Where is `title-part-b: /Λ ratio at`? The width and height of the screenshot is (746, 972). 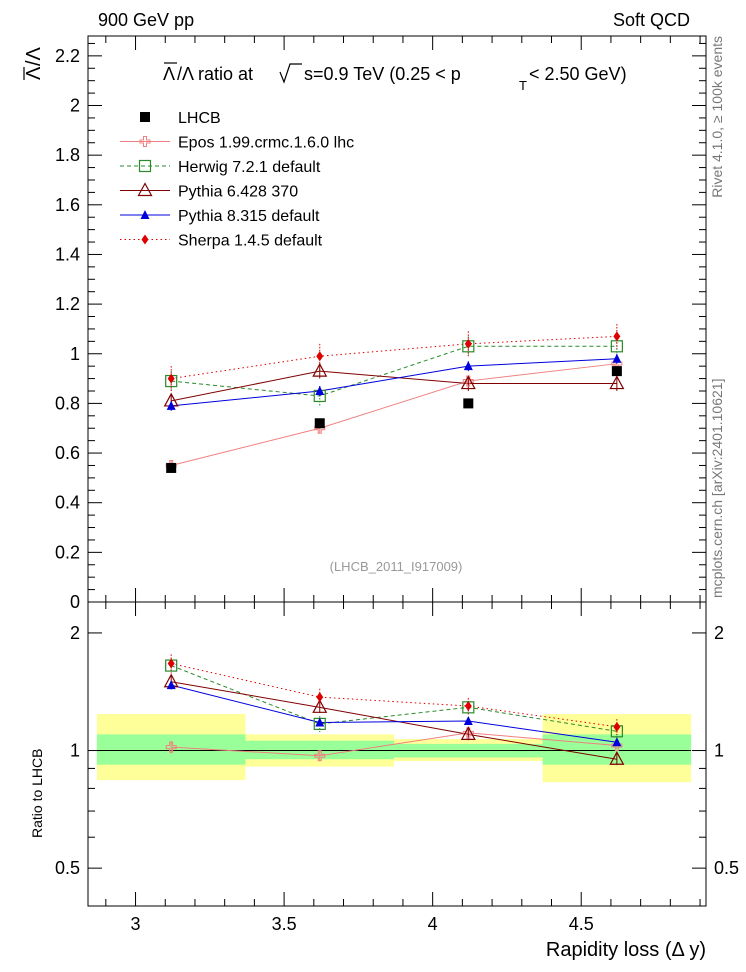 title-part-b: /Λ ratio at is located at coordinates (215, 74).